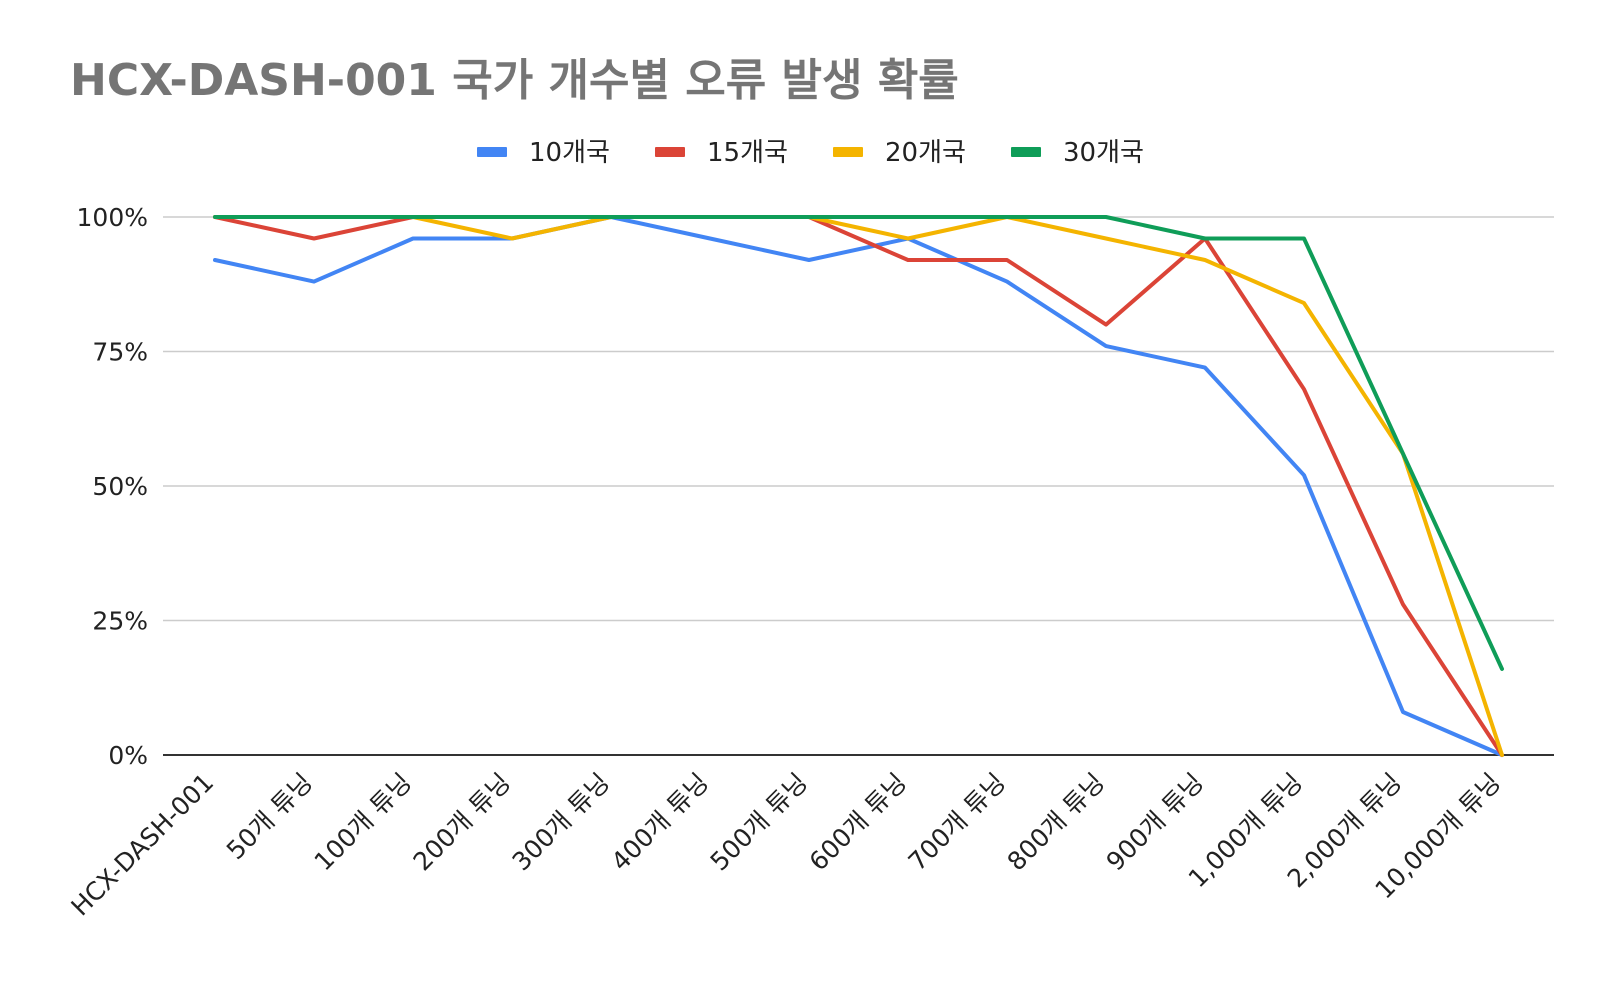 This screenshot has height=1002, width=1620. What do you see at coordinates (120, 352) in the screenshot?
I see `y-tick-label: 75%` at bounding box center [120, 352].